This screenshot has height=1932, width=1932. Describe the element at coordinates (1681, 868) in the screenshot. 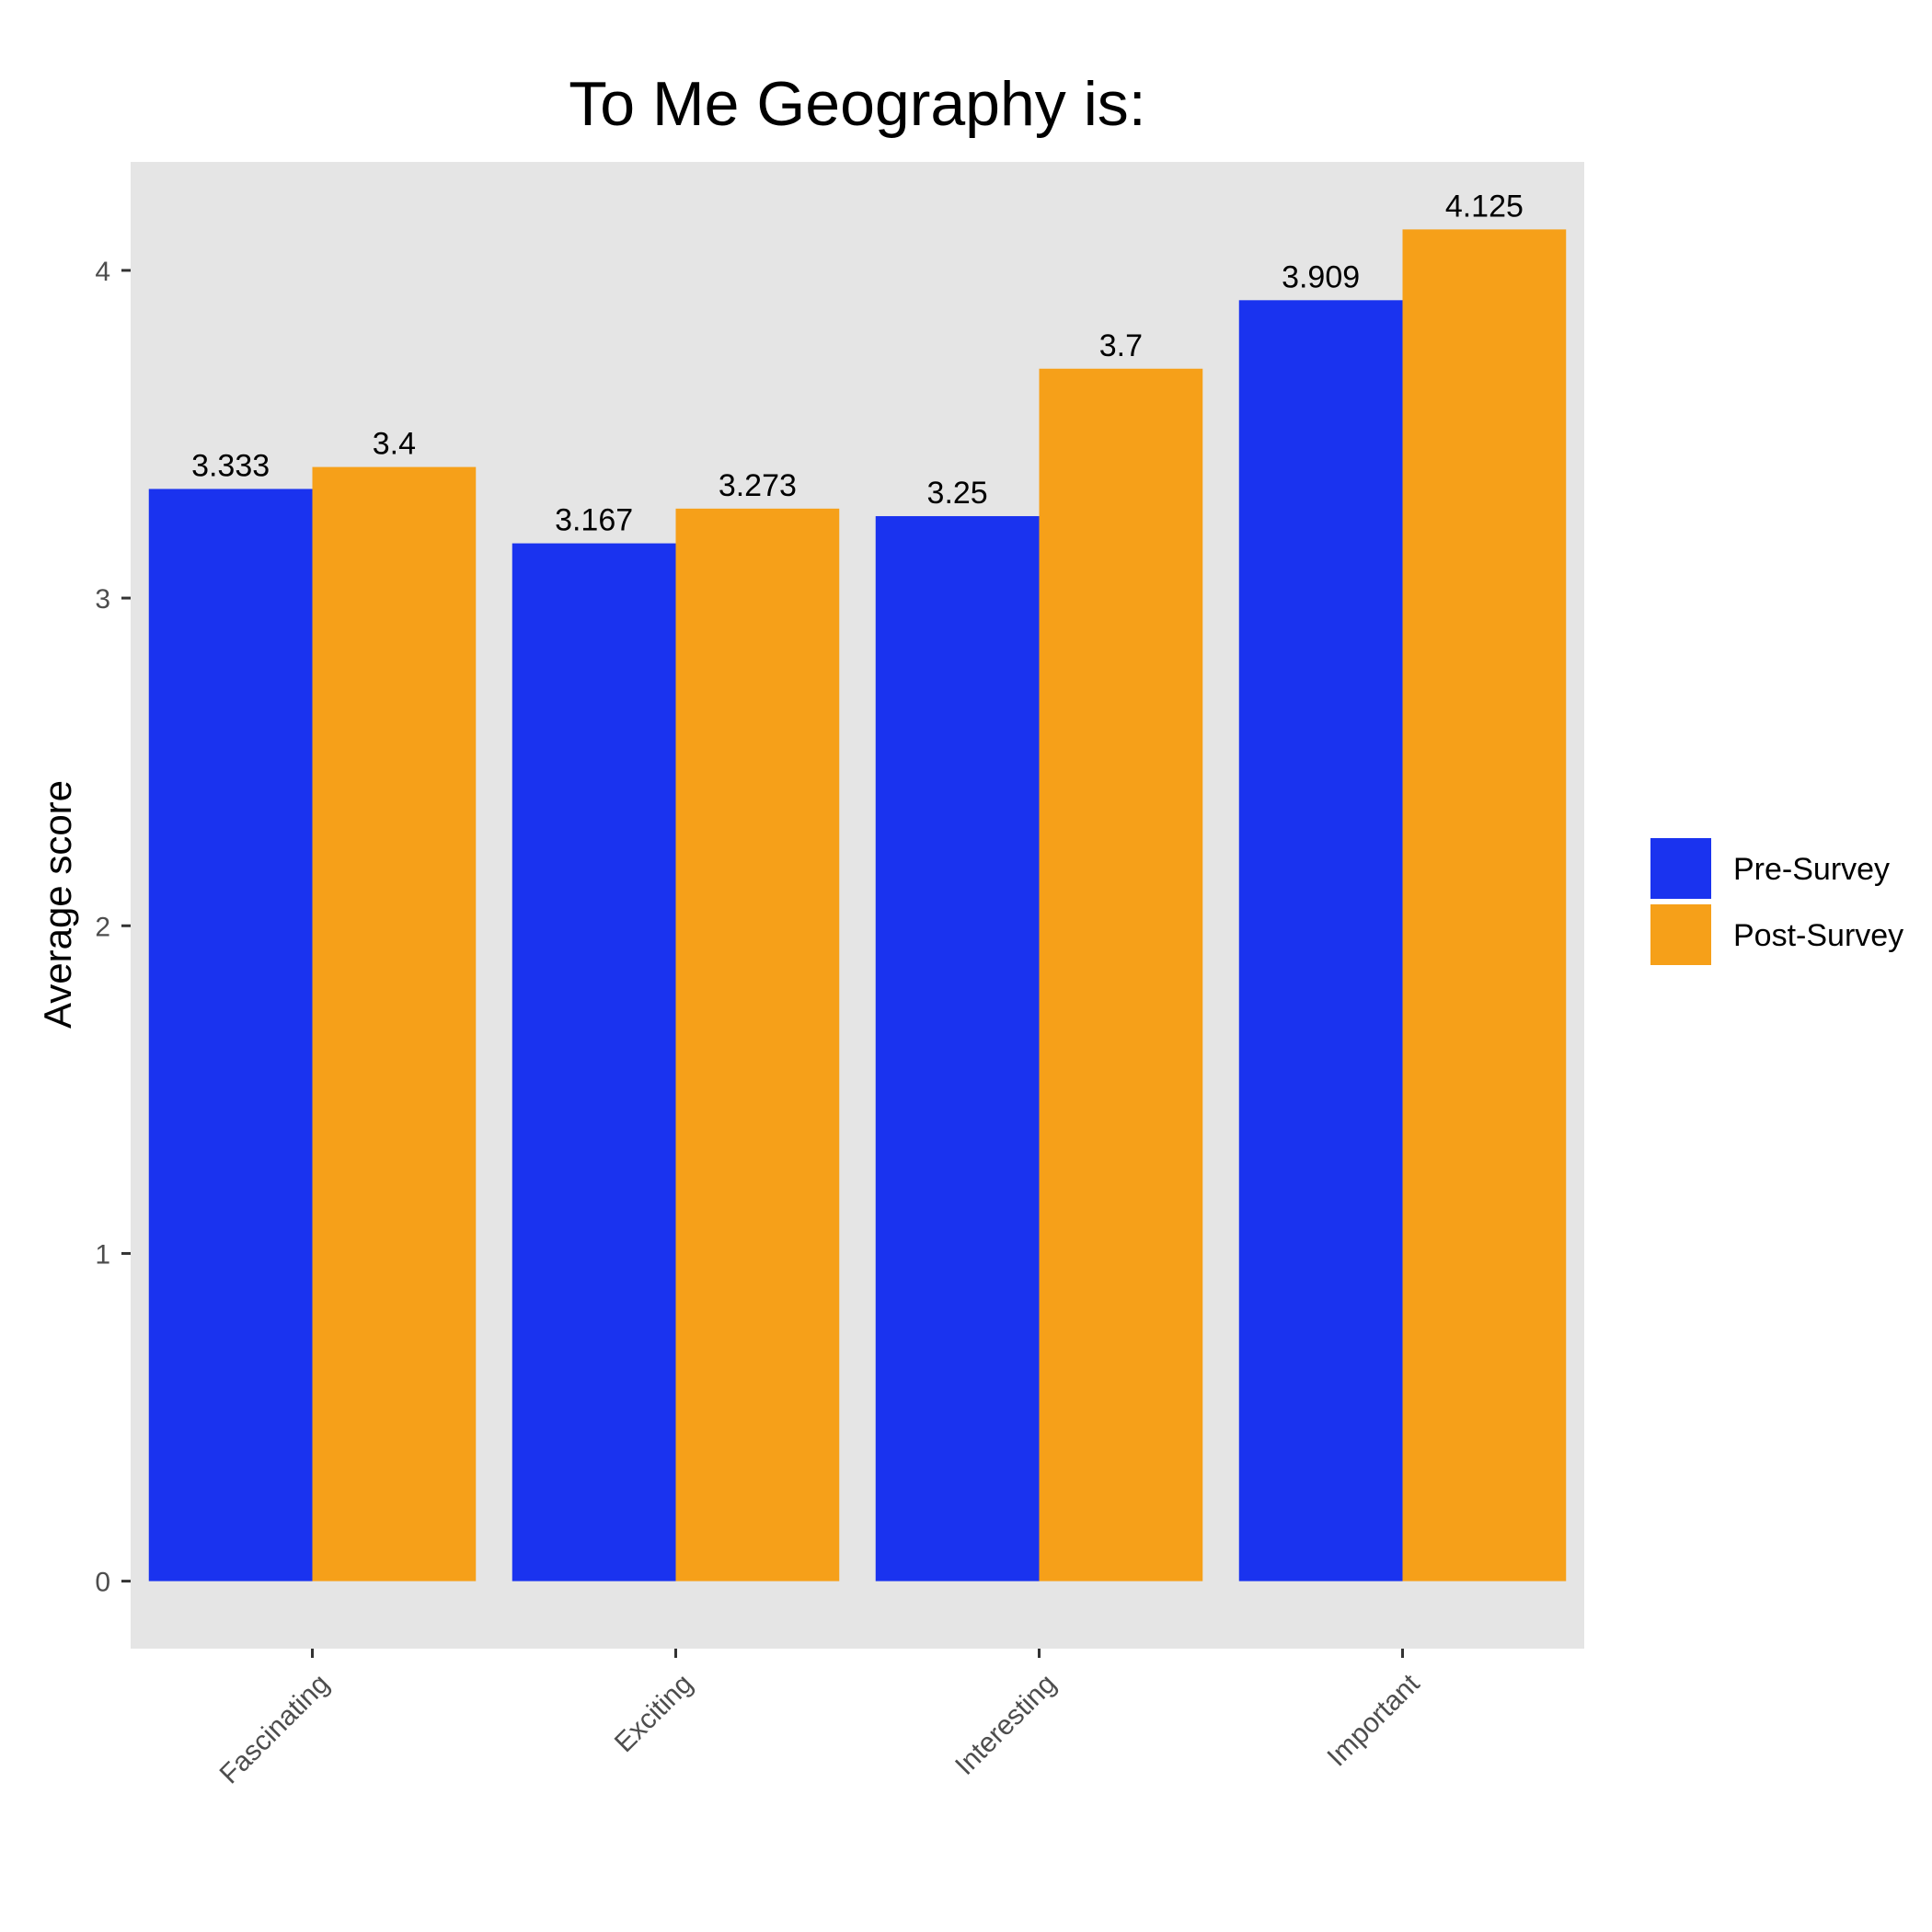

I see `legend-swatch-pre-survey` at that location.